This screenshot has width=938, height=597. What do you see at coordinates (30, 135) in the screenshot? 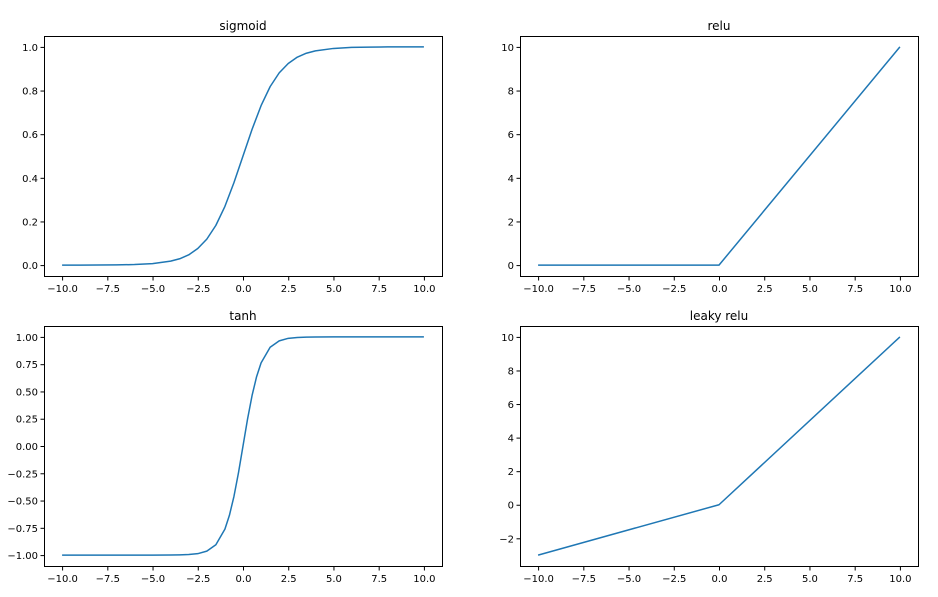
I see `y-tick-label: 0.6` at bounding box center [30, 135].